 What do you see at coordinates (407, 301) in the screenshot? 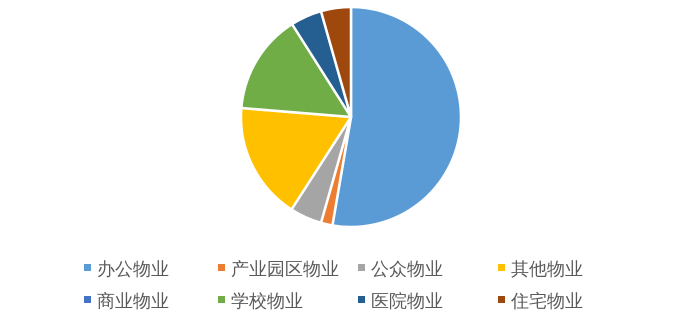
I see `legend-label: 医院物业` at bounding box center [407, 301].